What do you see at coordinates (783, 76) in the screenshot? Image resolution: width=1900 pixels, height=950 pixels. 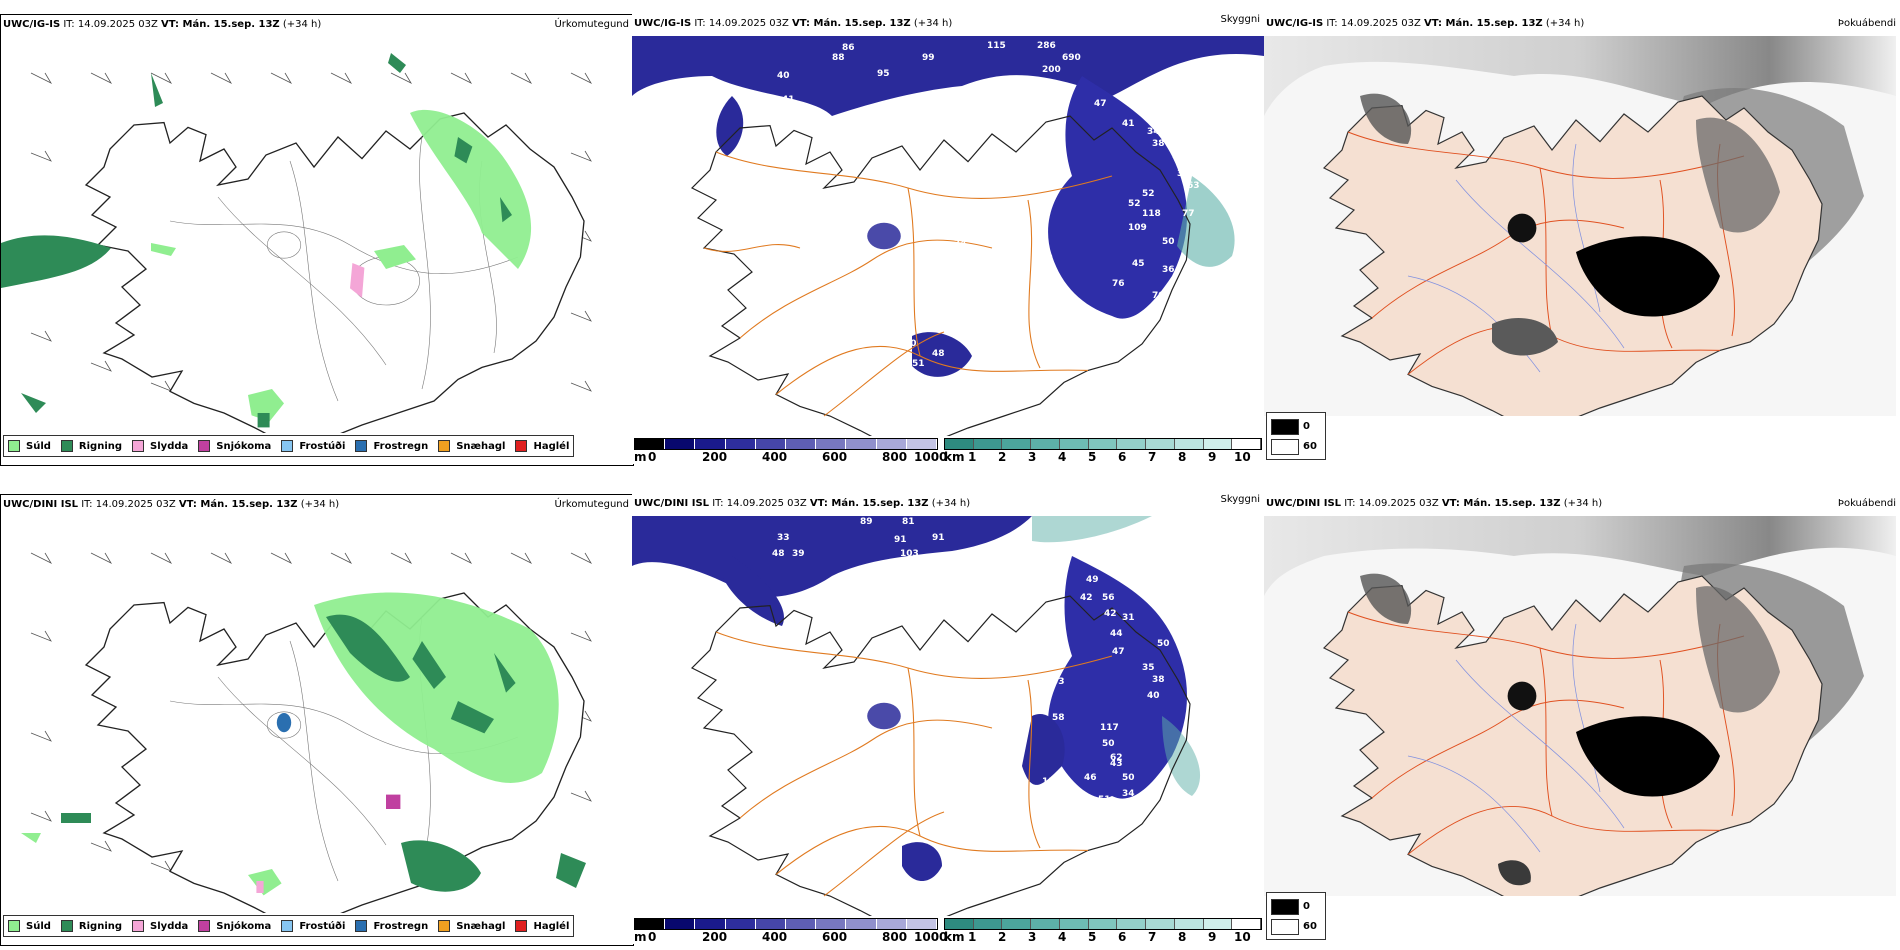 I see `cloud-base-label: 40` at bounding box center [783, 76].